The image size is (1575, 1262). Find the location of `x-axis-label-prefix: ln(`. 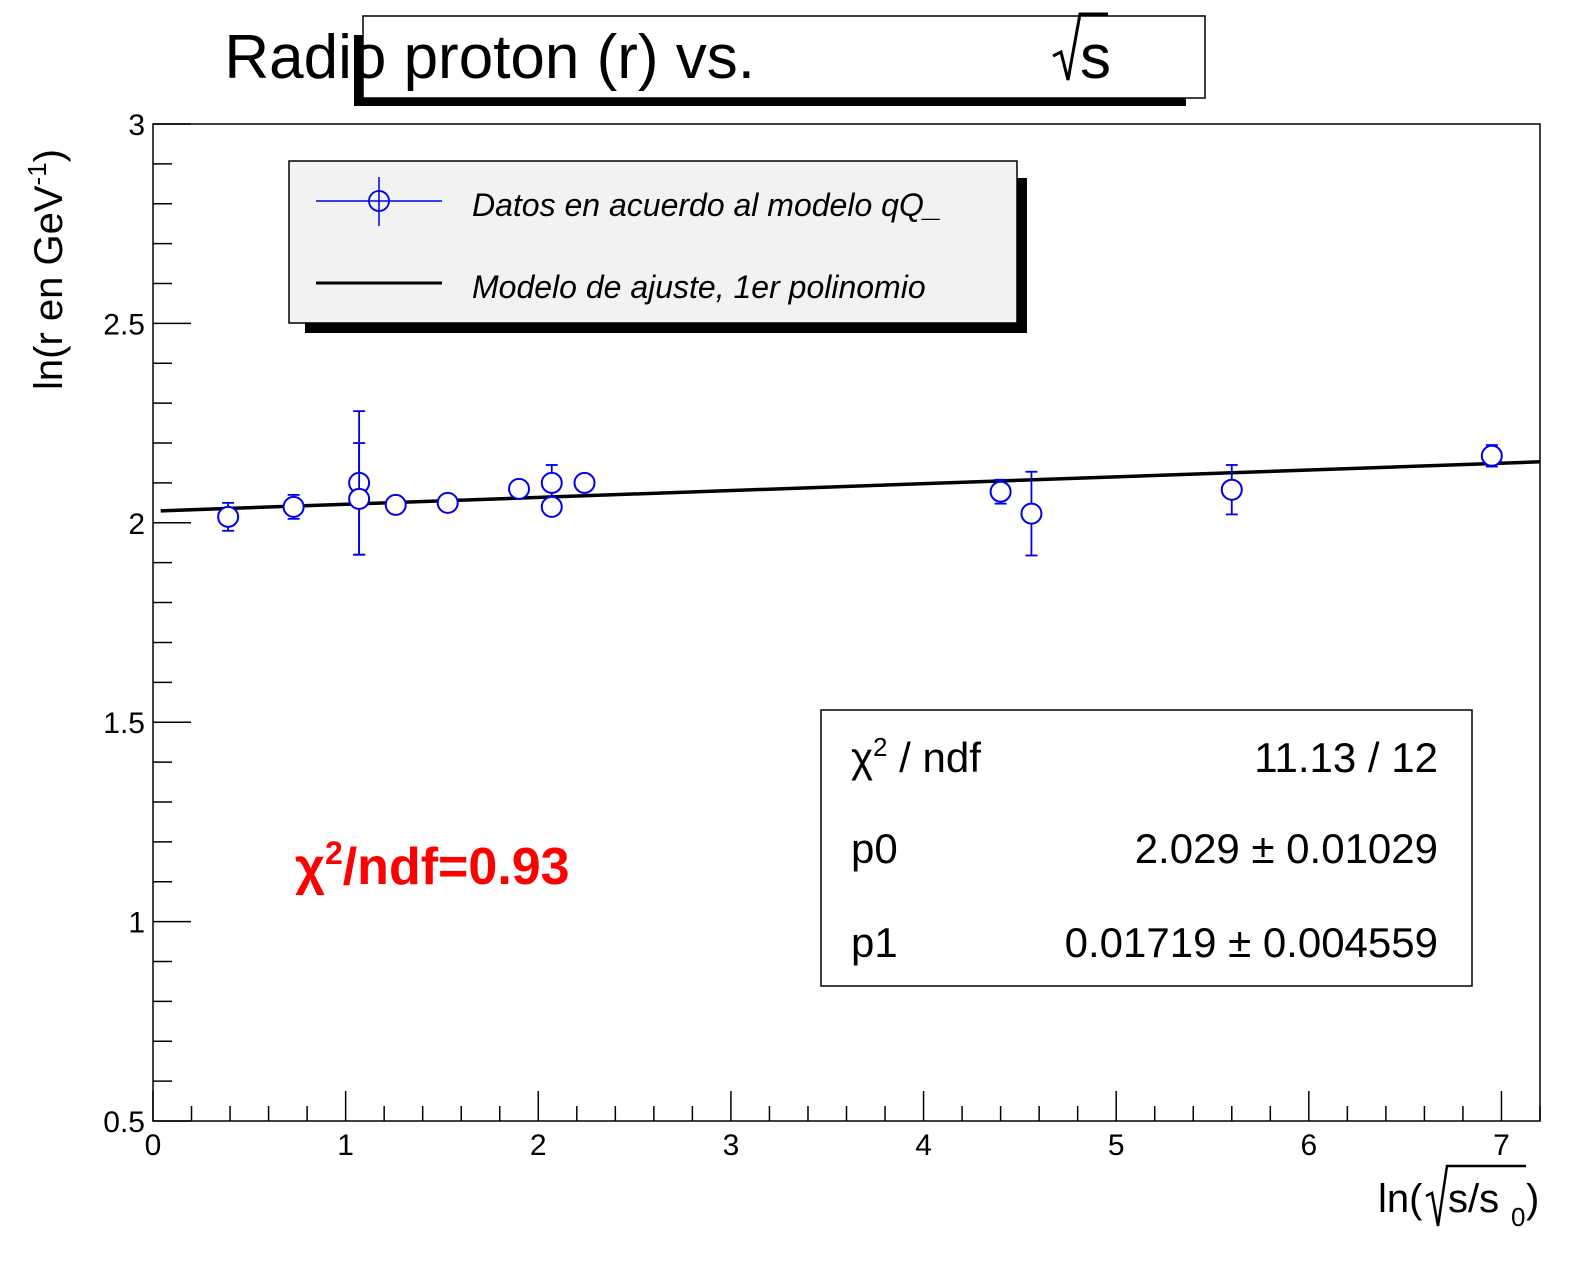

x-axis-label-prefix: ln( is located at coordinates (1400, 1199).